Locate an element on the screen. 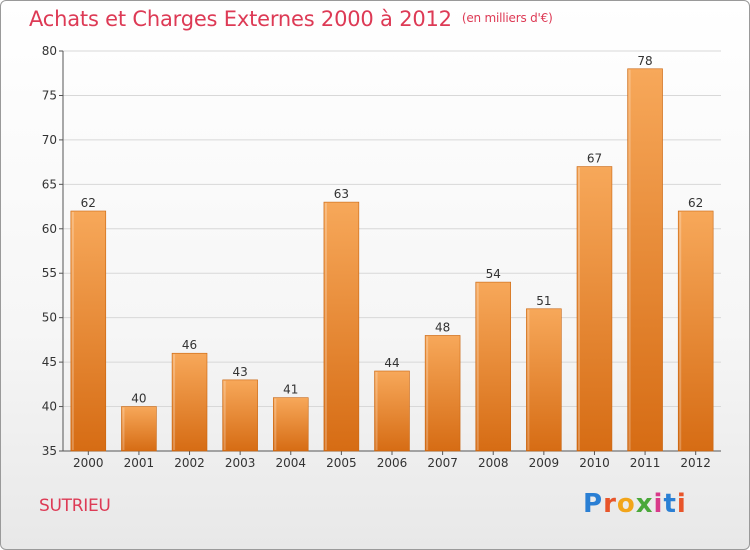 The width and height of the screenshot is (750, 550). y-tick-label: 75 is located at coordinates (49, 95).